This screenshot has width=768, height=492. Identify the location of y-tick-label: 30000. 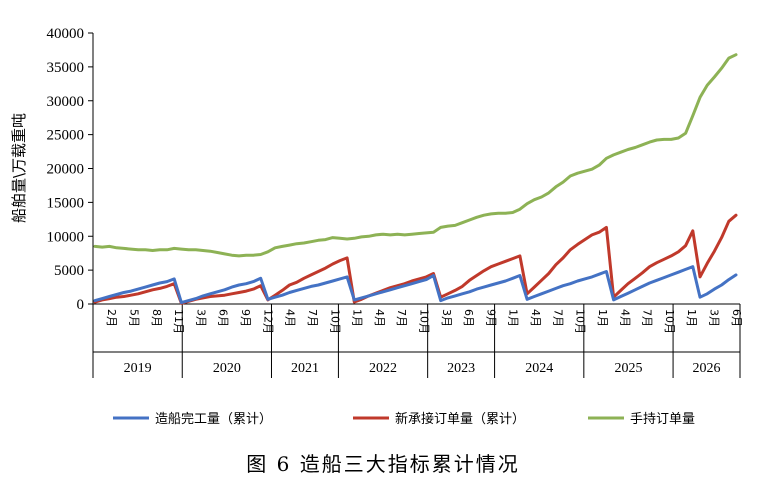
(66, 102).